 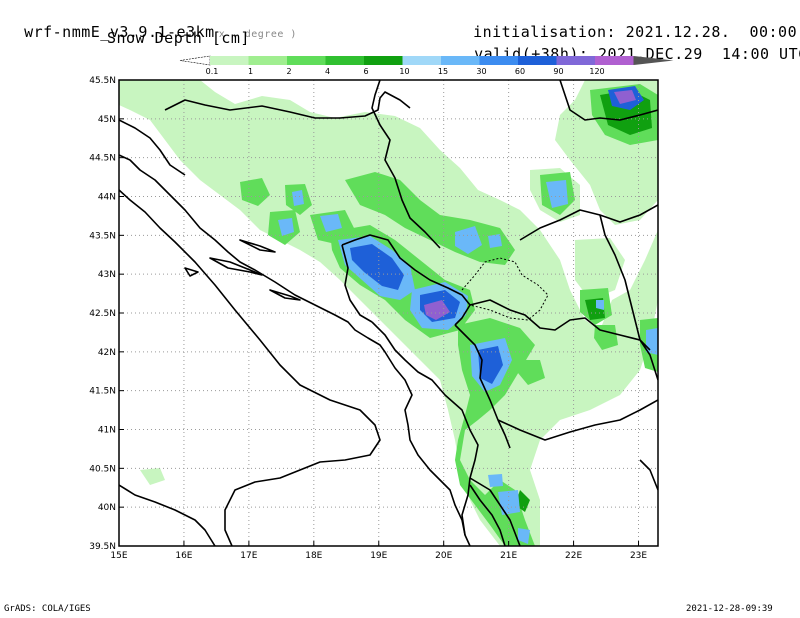 I want to click on border-montenegro, so click(x=406, y=280).